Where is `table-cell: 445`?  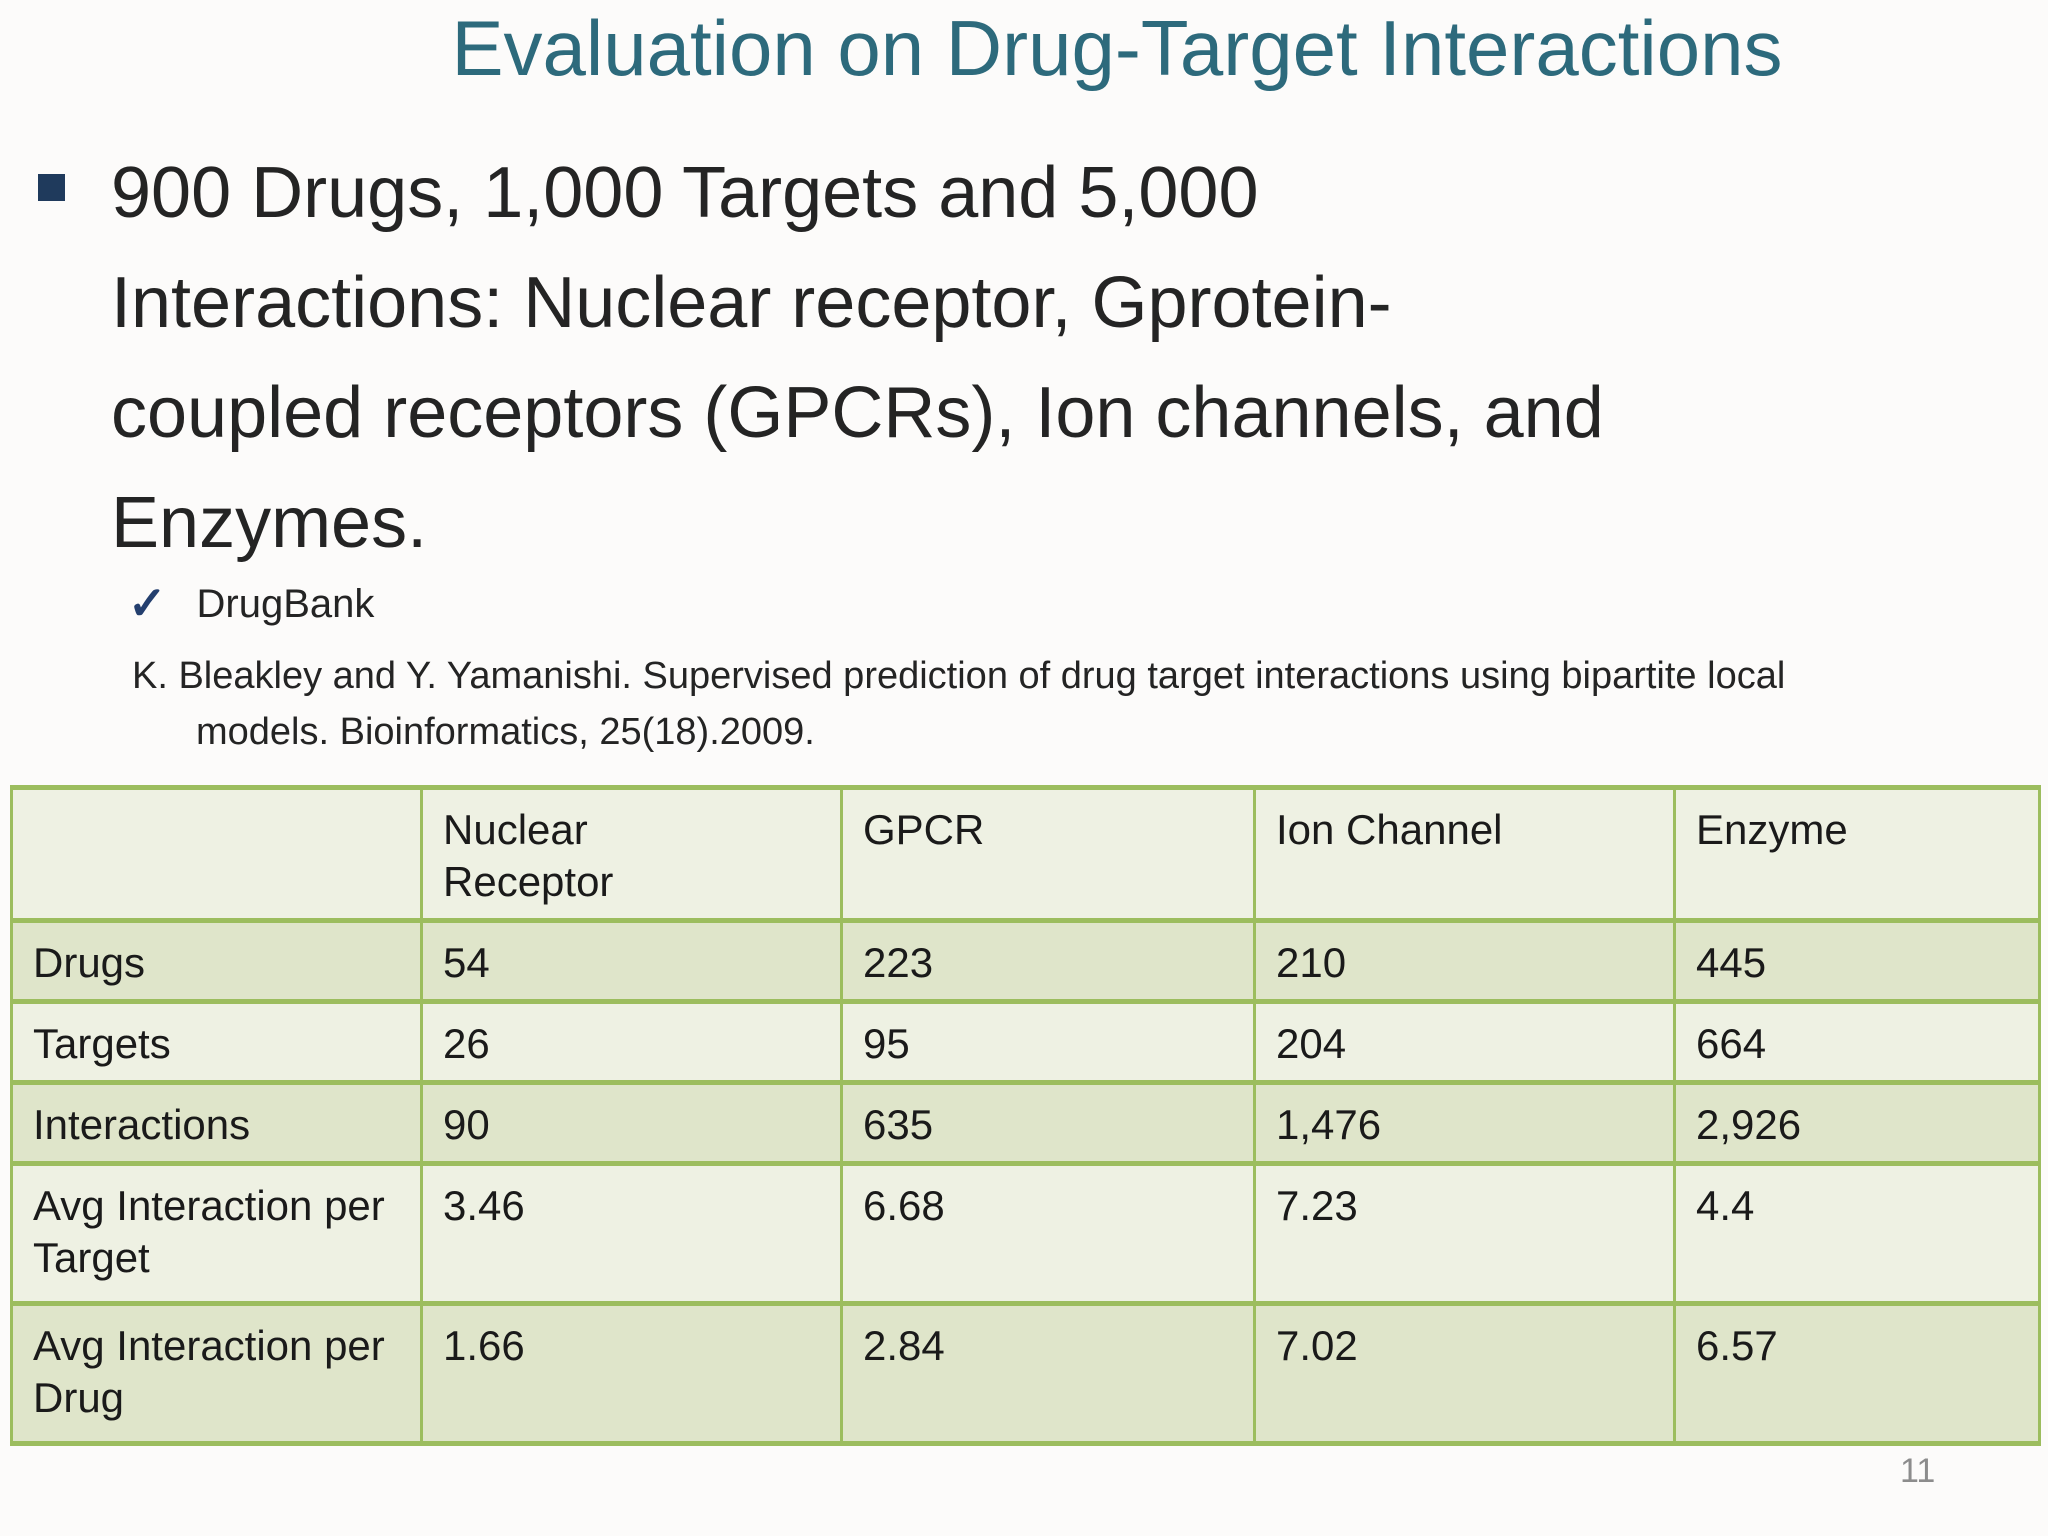 table-cell: 445 is located at coordinates (1857, 961).